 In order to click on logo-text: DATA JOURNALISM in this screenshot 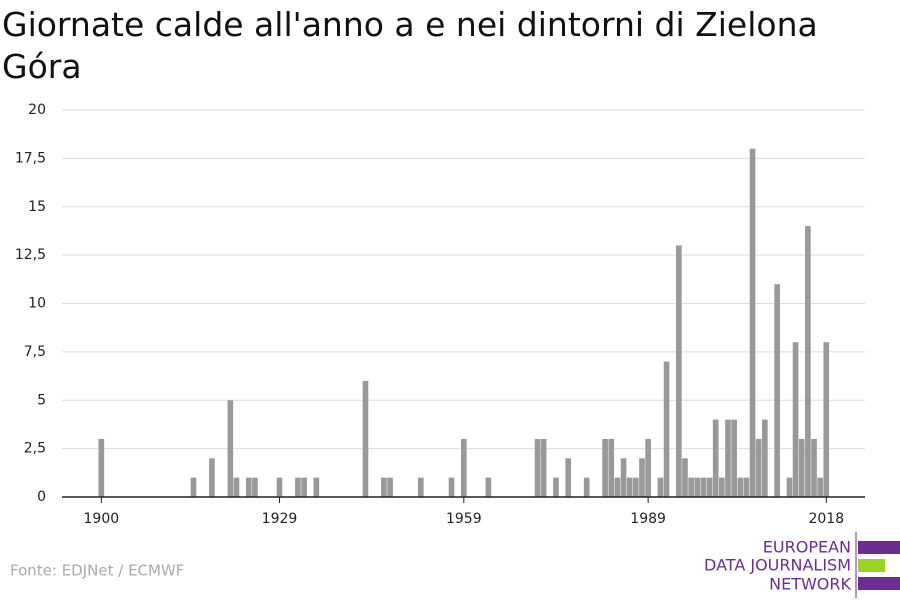, I will do `click(777, 565)`.